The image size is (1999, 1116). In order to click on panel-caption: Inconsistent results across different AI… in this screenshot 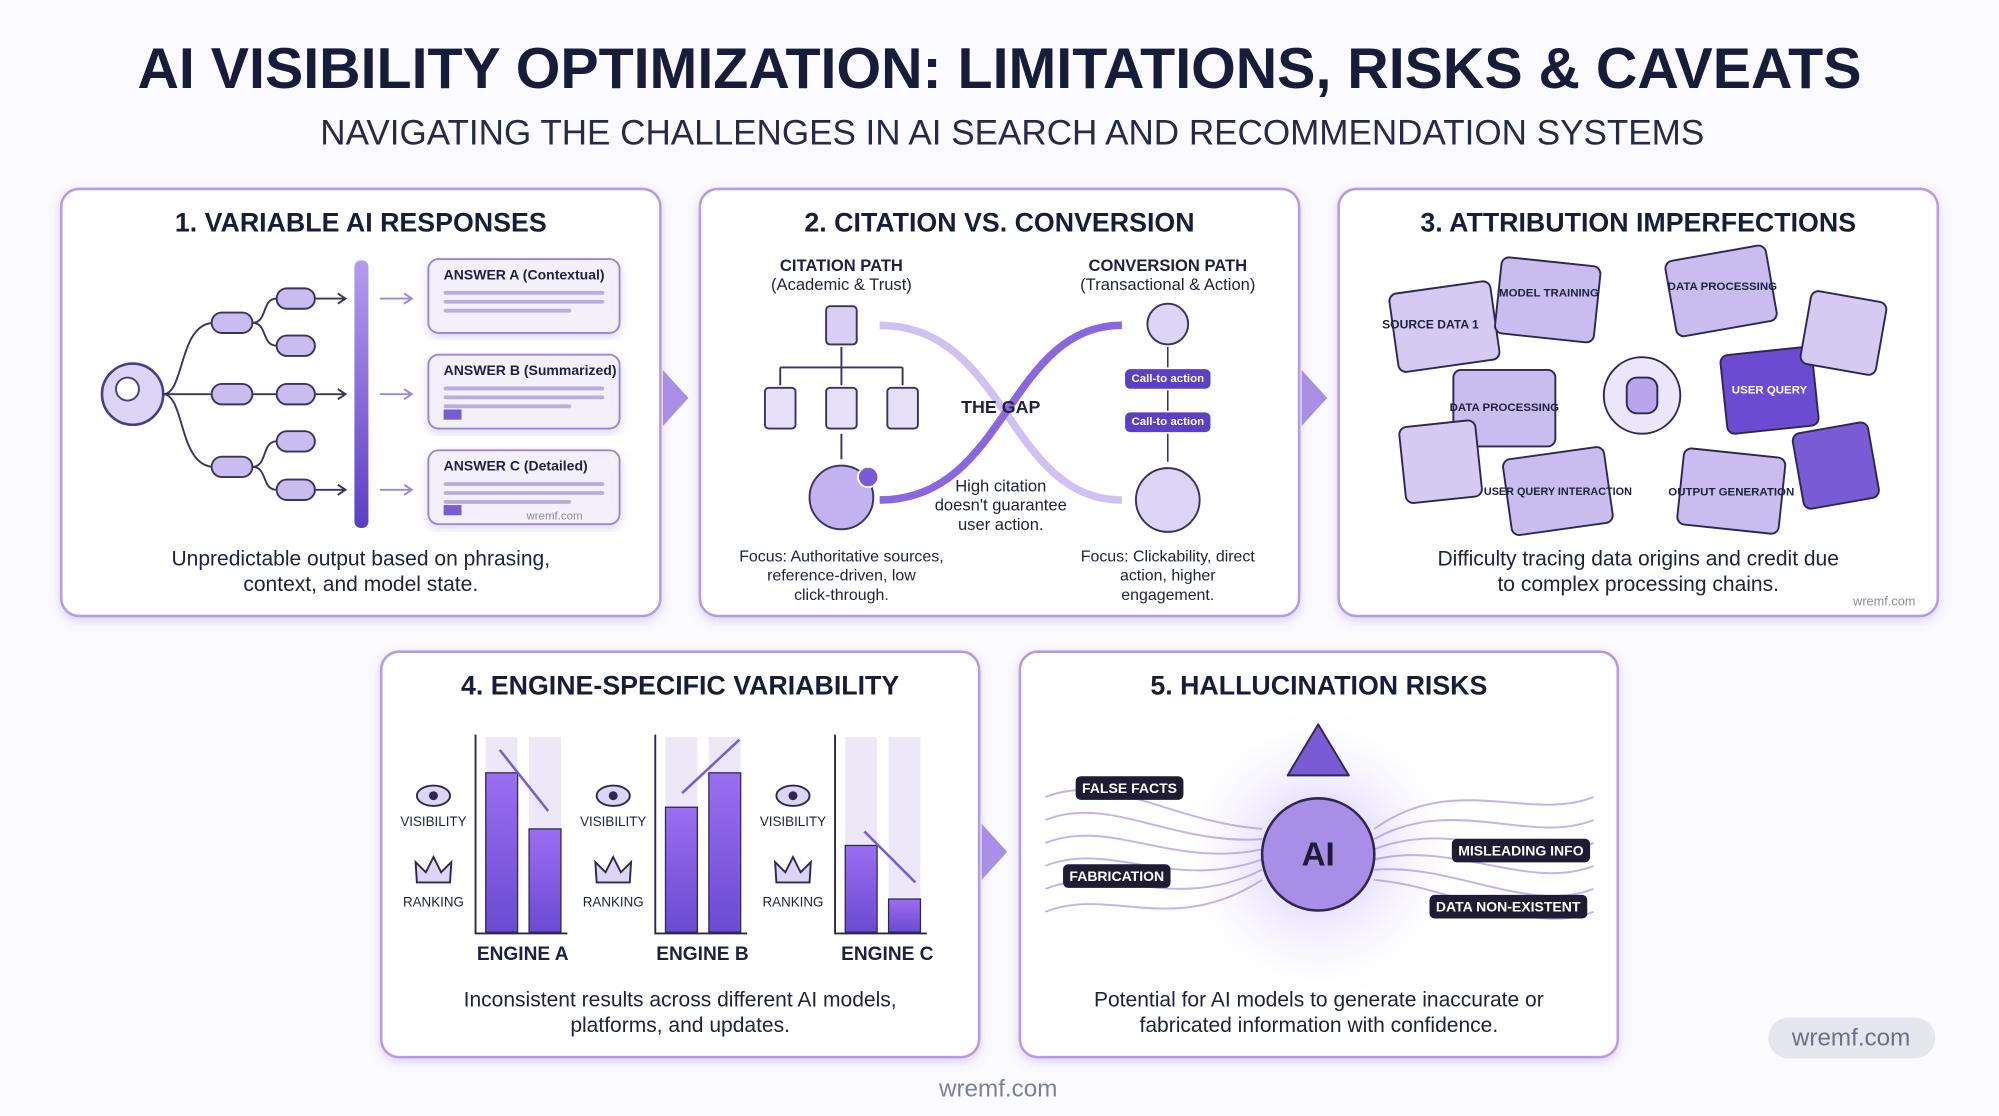, I will do `click(680, 1000)`.